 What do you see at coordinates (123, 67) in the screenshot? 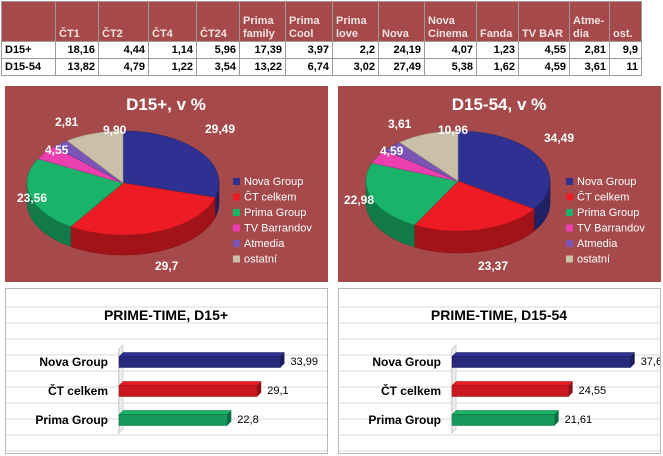
I see `table-cell: 4,79` at bounding box center [123, 67].